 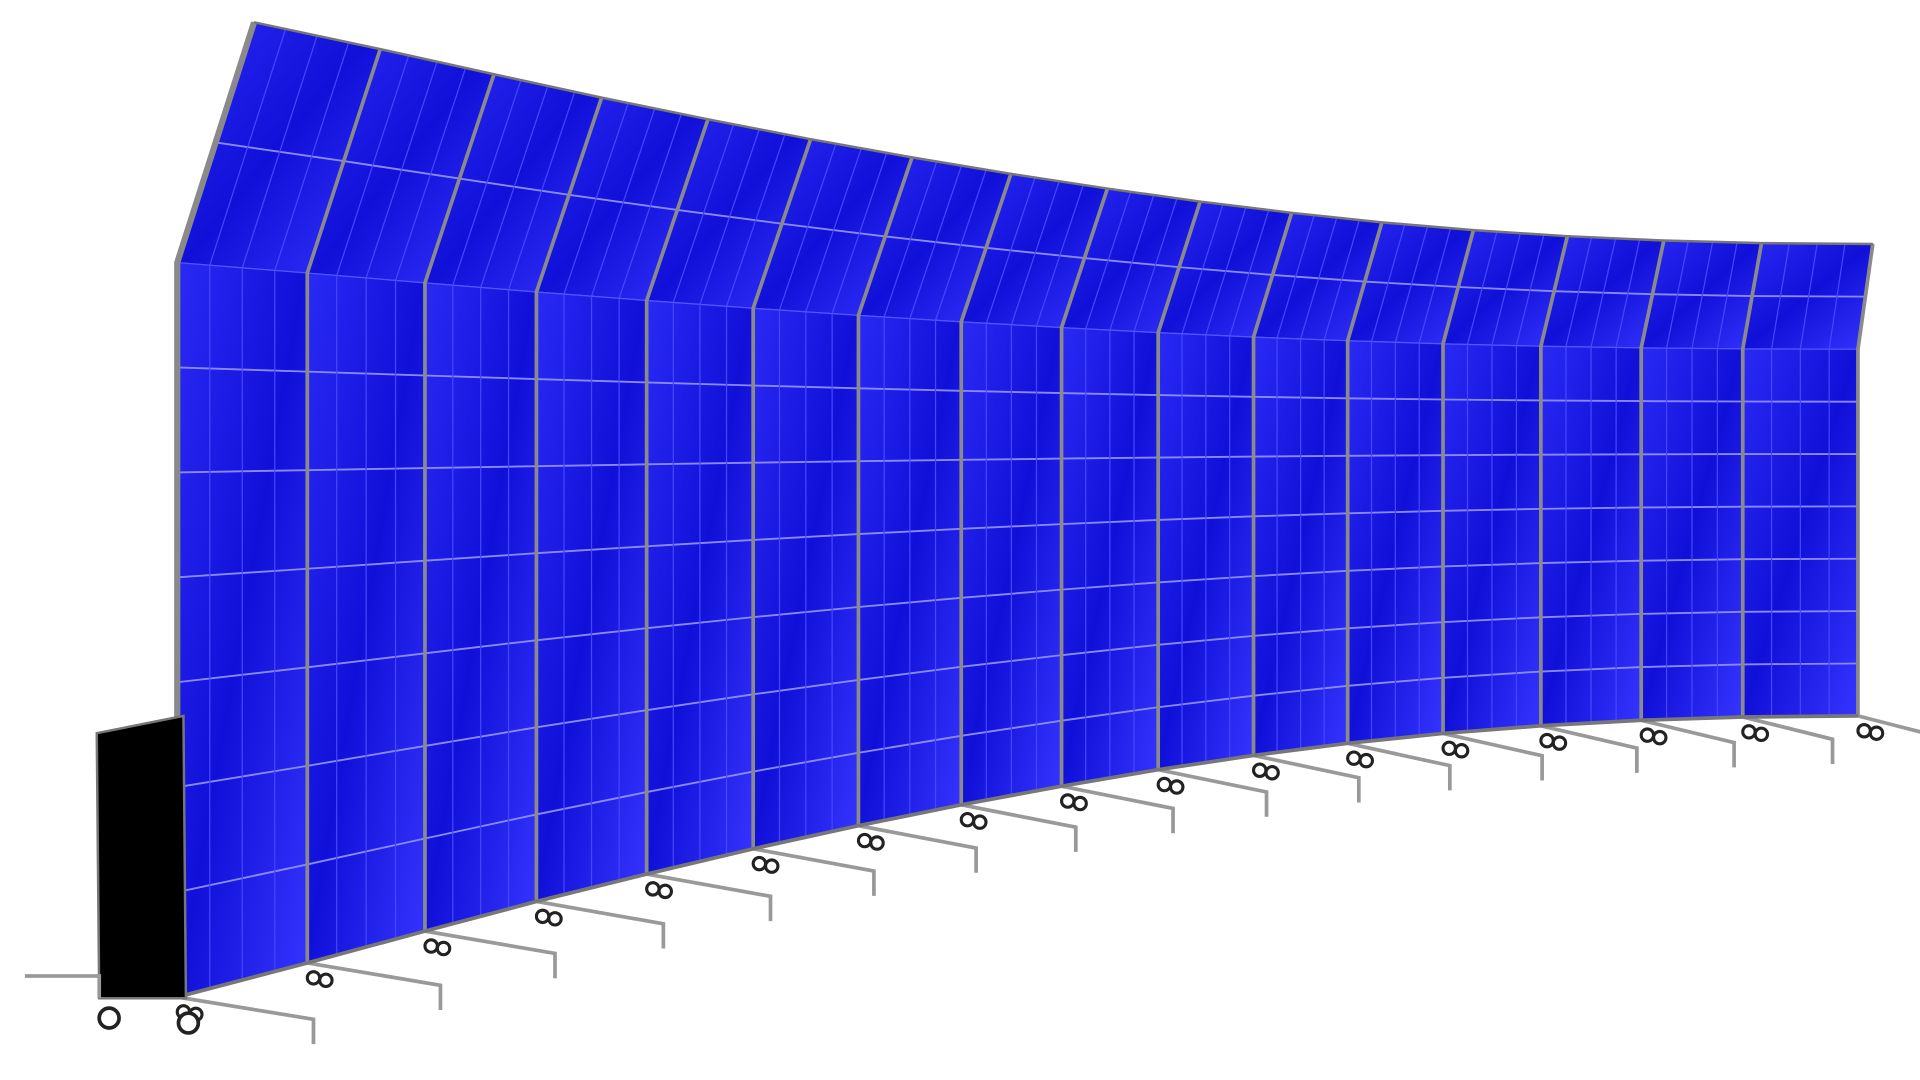 I want to click on case-foot, so click(x=63, y=986).